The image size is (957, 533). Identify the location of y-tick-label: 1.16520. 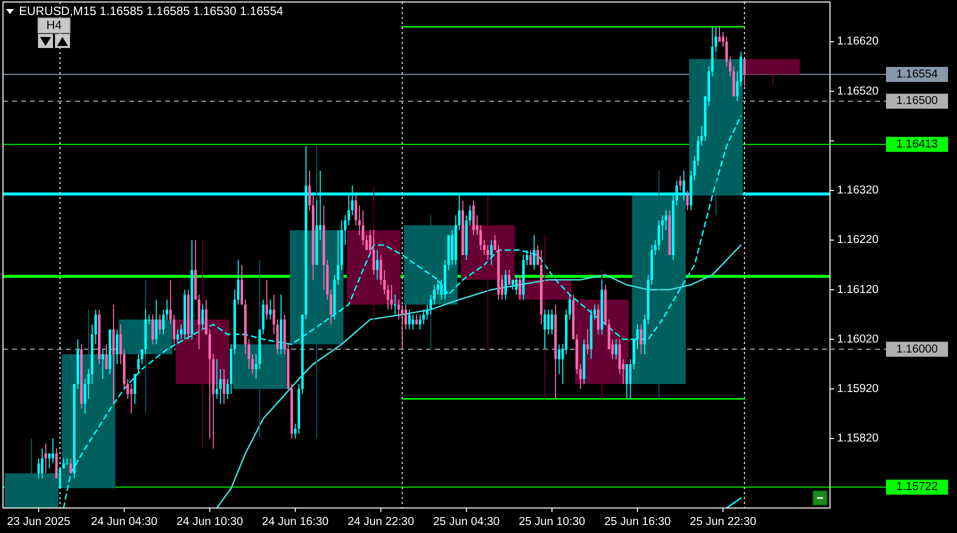
(858, 91).